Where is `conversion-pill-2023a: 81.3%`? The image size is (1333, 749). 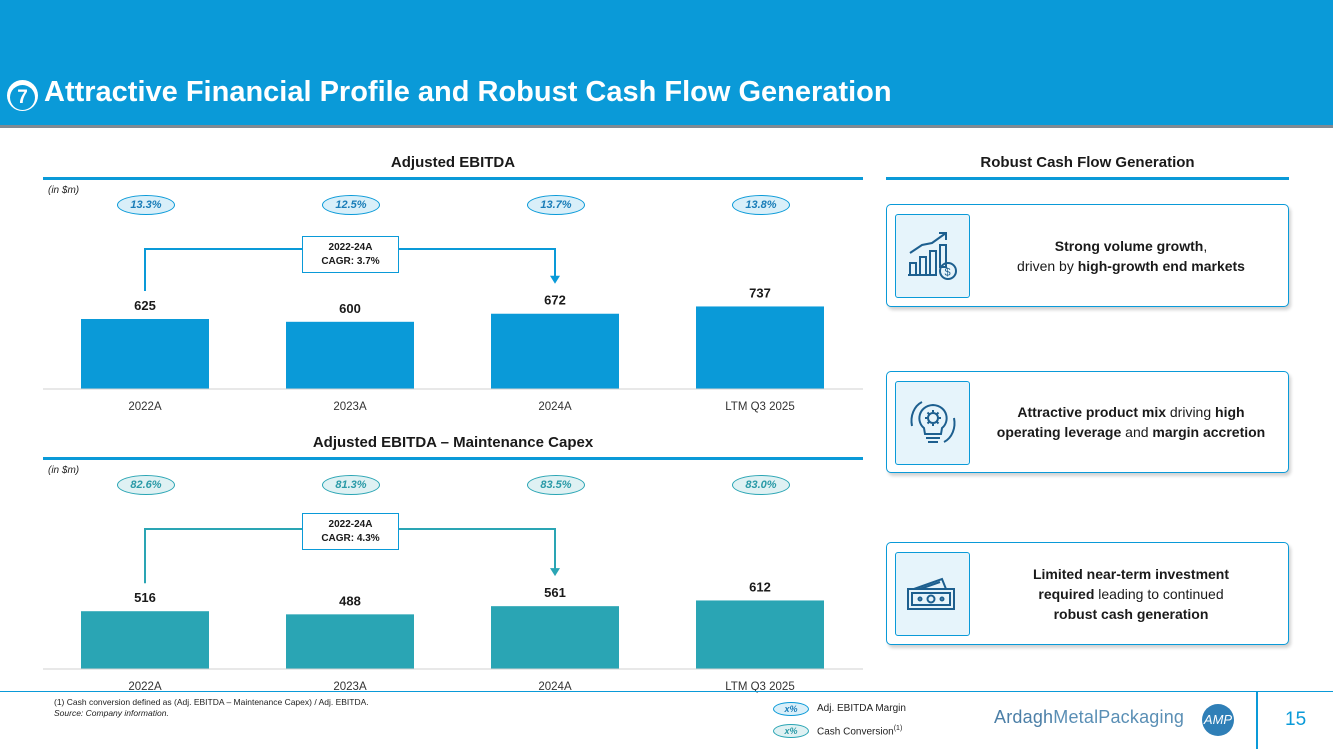
conversion-pill-2023a: 81.3% is located at coordinates (351, 485).